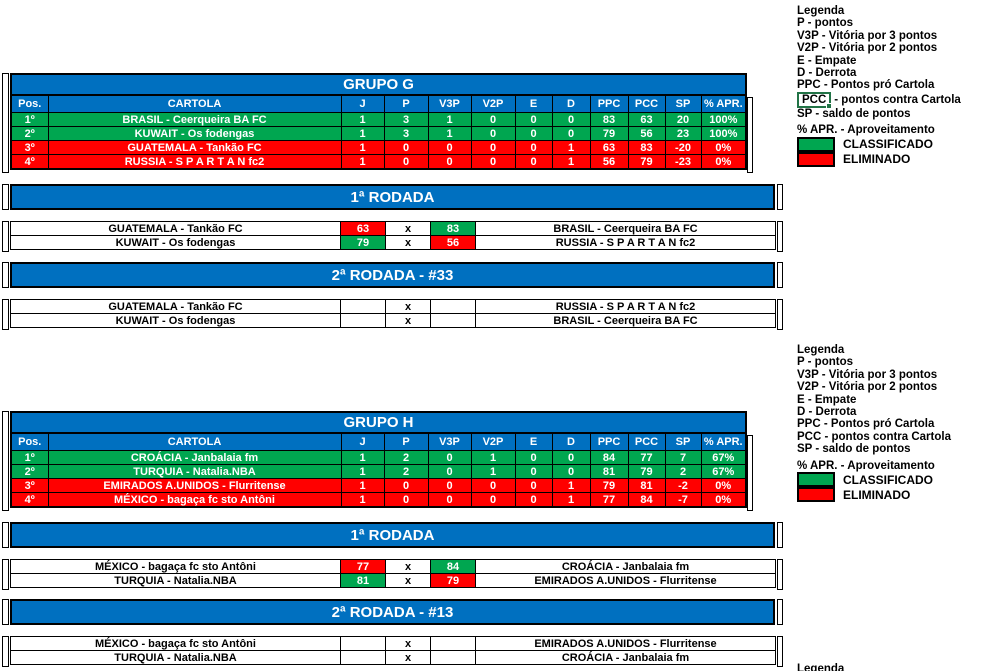 Image resolution: width=983 pixels, height=671 pixels. Describe the element at coordinates (194, 500) in the screenshot. I see `team-cell: MÉXICO - bagaça fc sto Antôni` at that location.